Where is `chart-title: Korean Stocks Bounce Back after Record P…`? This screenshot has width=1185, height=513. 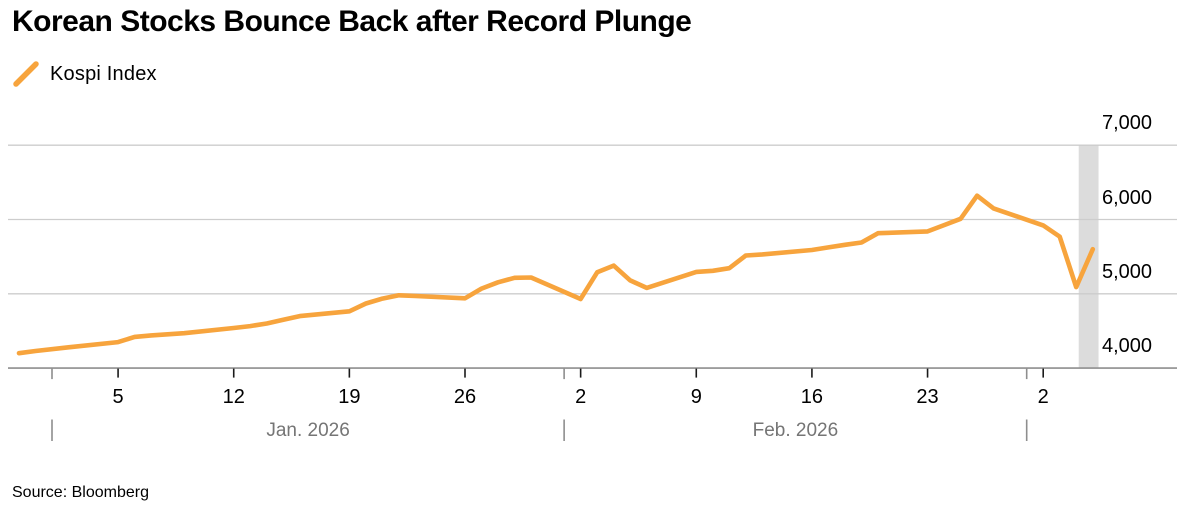 chart-title: Korean Stocks Bounce Back after Record P… is located at coordinates (352, 21).